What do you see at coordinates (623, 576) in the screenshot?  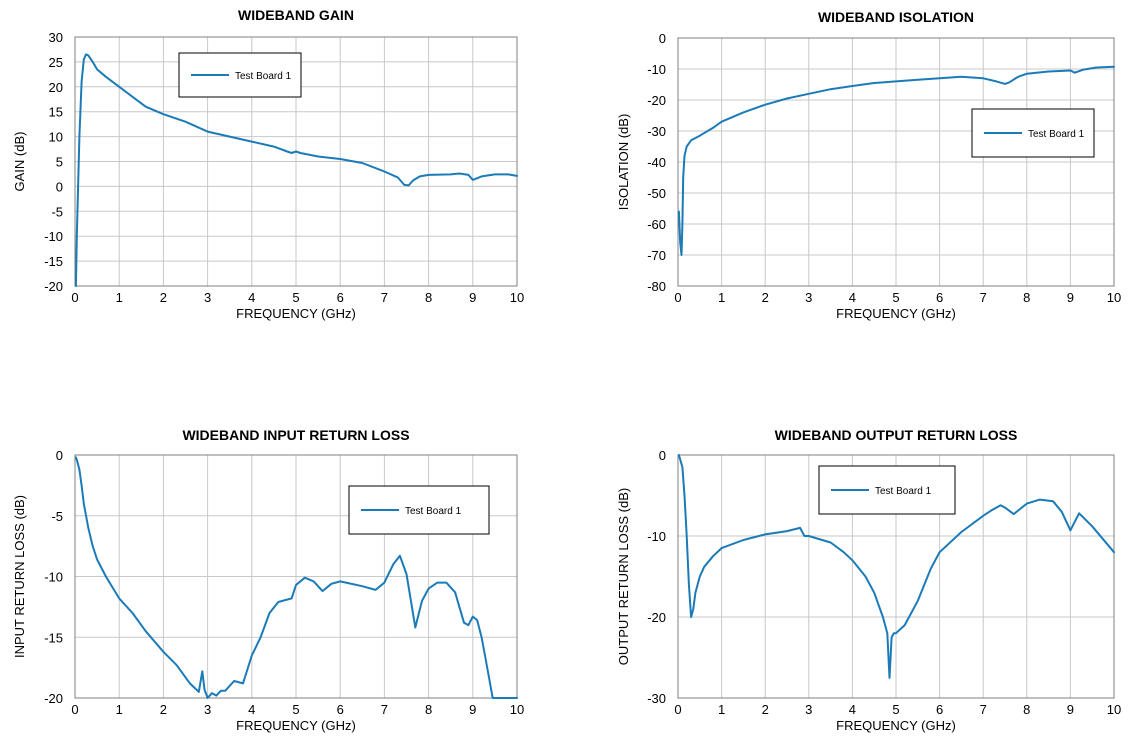 I see `y-axis-label: OUTPUT RETURN LOSS (dB)` at bounding box center [623, 576].